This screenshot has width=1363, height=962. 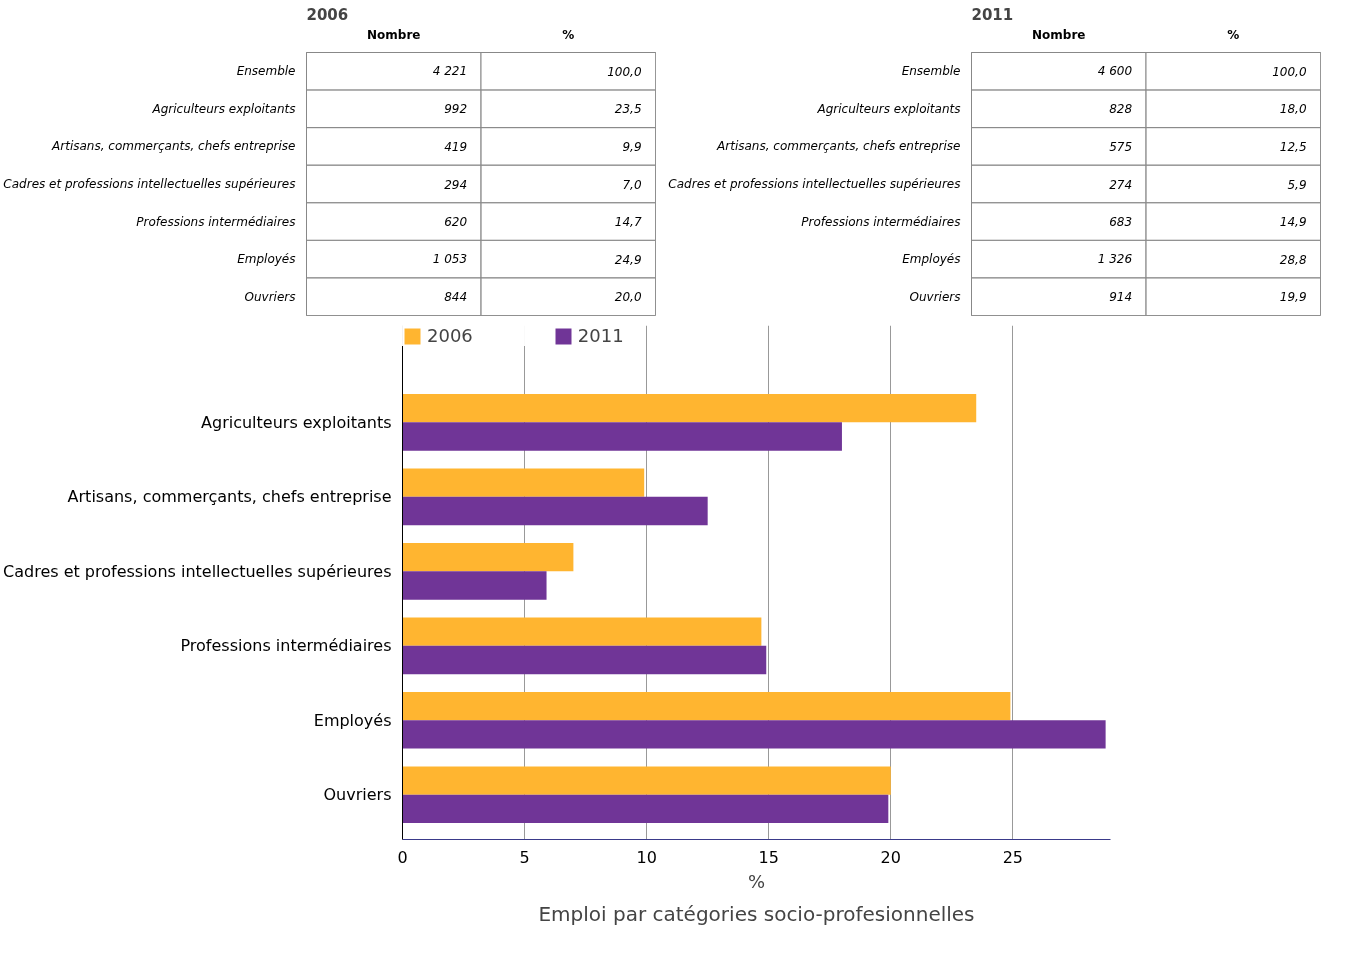 What do you see at coordinates (768, 857) in the screenshot?
I see `x-tick-label: 15` at bounding box center [768, 857].